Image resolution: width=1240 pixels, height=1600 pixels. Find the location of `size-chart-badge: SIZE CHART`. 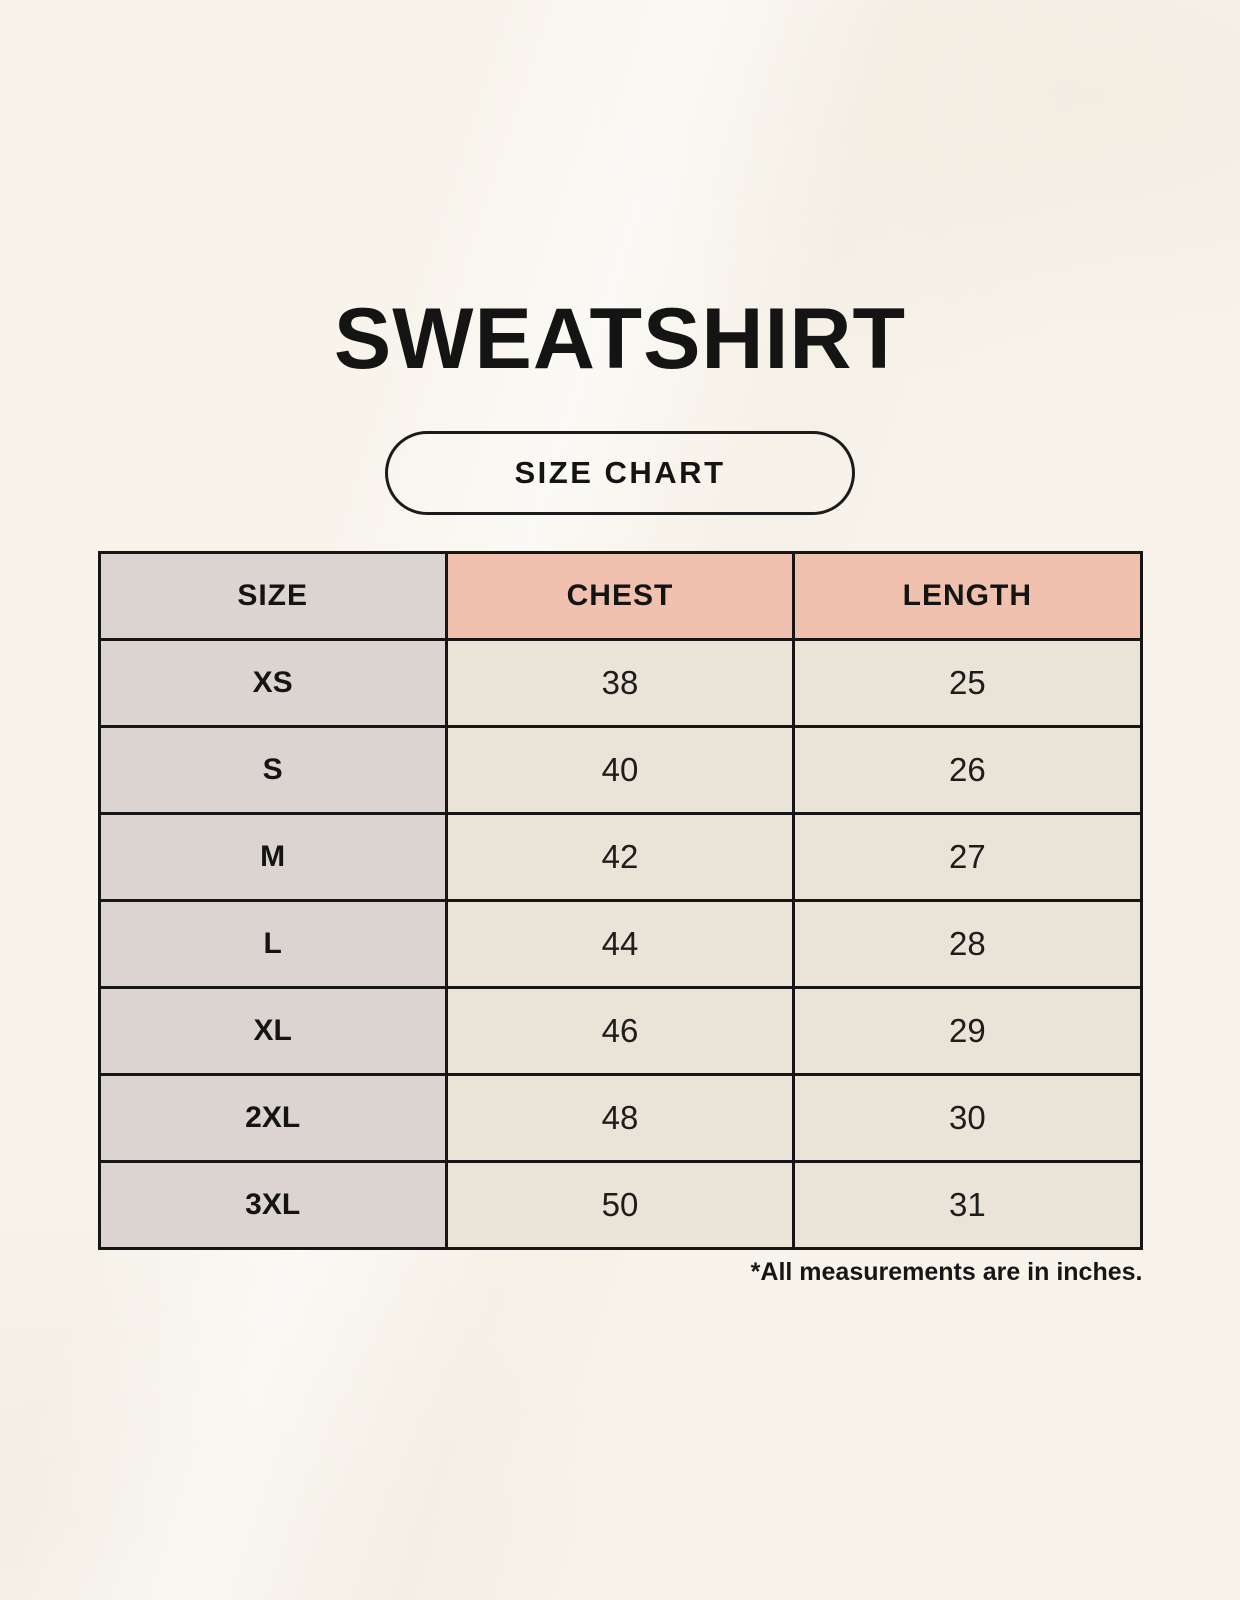

size-chart-badge: SIZE CHART is located at coordinates (620, 472).